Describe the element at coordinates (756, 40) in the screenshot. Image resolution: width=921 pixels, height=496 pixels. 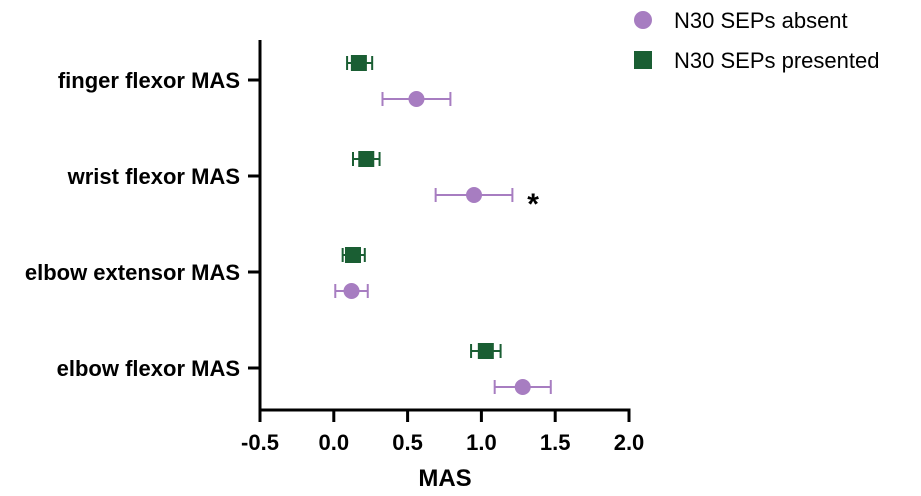
I see `legend: N30 SEPs absent N30 SEPs presented` at that location.